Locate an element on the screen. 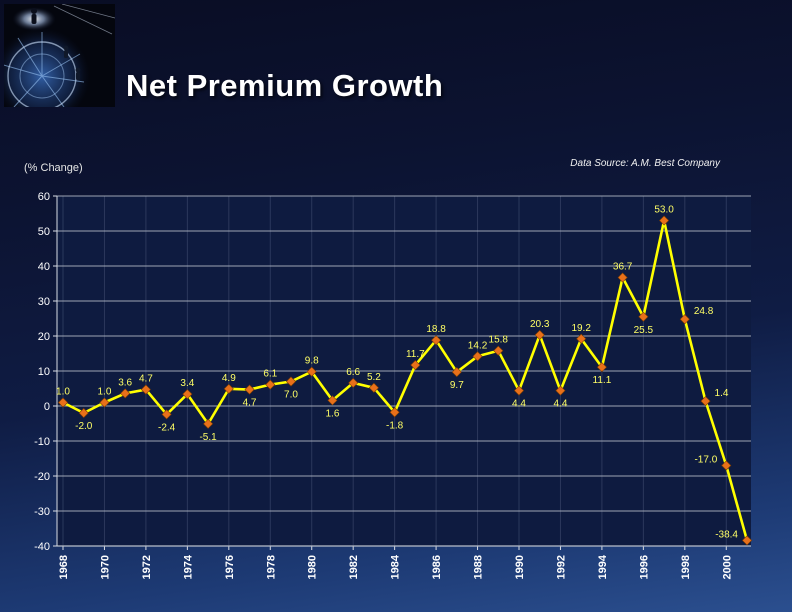 Image resolution: width=792 pixels, height=612 pixels. data-label: 15.8 is located at coordinates (499, 340).